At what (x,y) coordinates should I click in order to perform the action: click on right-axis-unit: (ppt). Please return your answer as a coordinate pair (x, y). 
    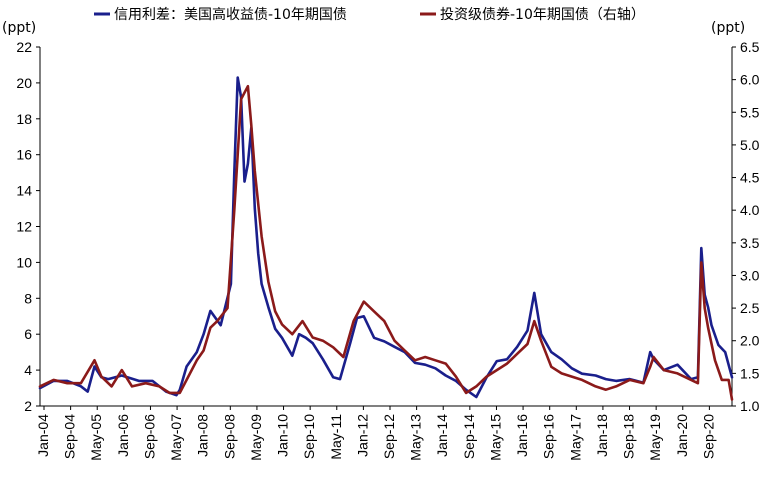
    Looking at the image, I should click on (728, 28).